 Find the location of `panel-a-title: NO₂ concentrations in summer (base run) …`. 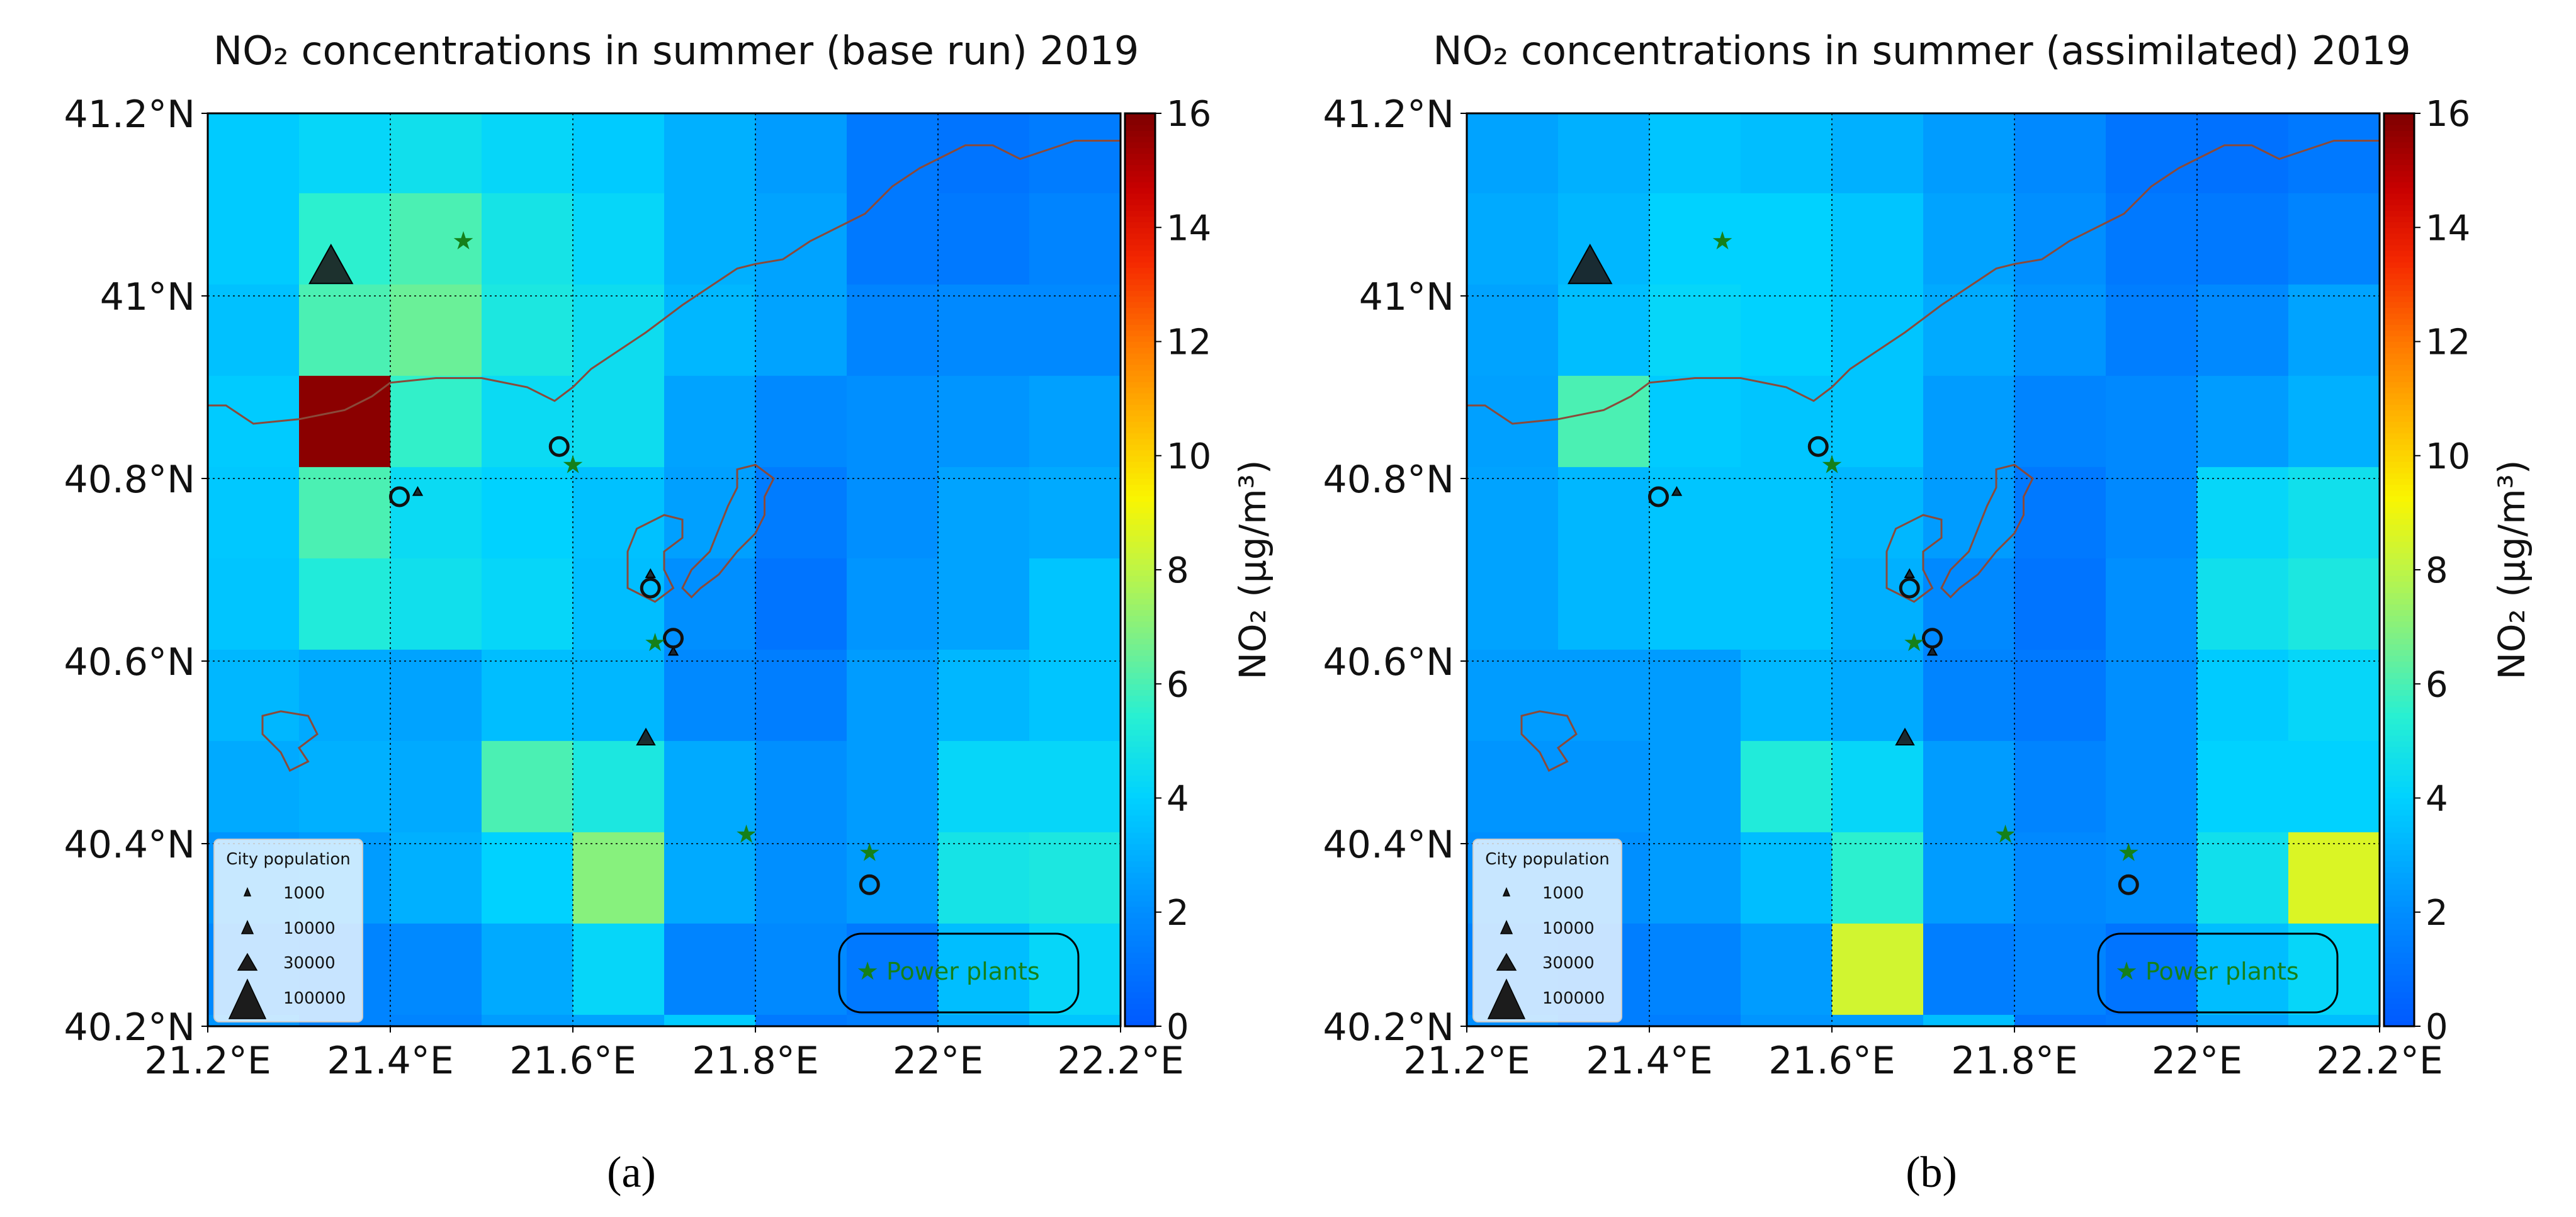

panel-a-title: NO₂ concentrations in summer (base run) … is located at coordinates (676, 51).